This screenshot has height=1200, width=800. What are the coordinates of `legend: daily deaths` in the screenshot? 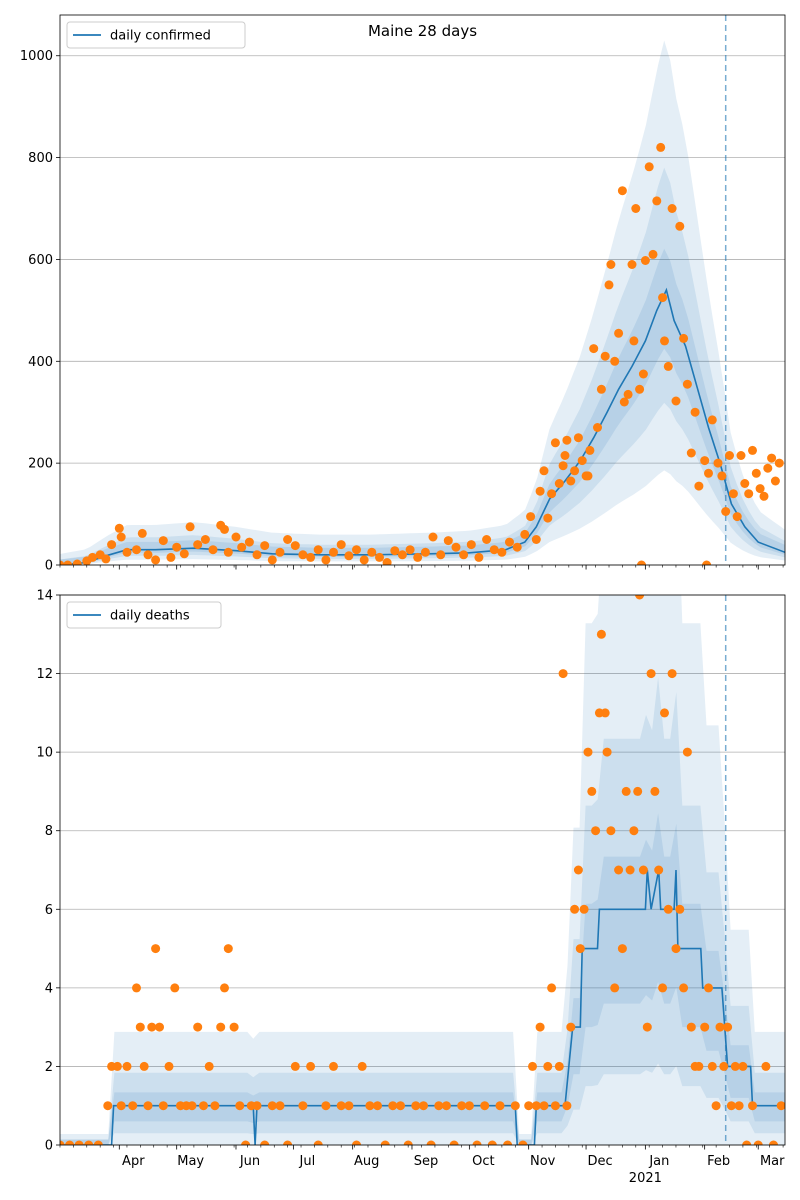 It's located at (144, 615).